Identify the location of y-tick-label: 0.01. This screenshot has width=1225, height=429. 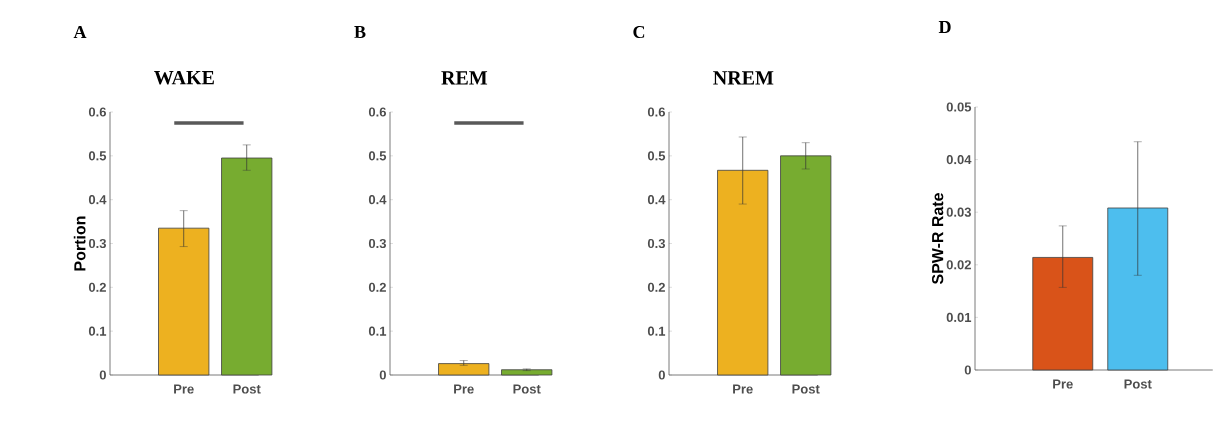
(959, 317).